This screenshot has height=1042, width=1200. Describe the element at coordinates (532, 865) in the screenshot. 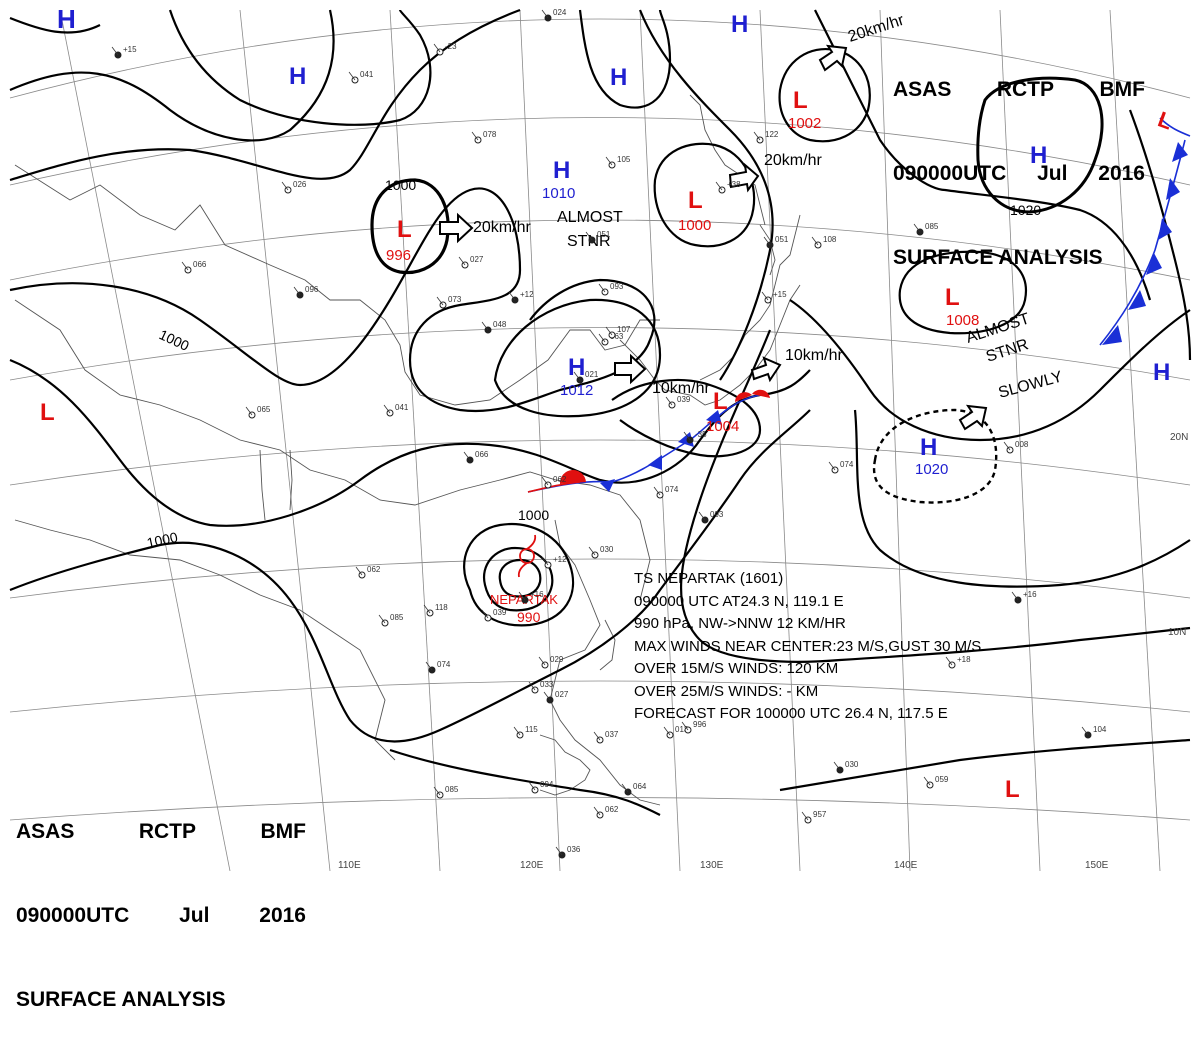

I see `lon-label: 120E` at that location.